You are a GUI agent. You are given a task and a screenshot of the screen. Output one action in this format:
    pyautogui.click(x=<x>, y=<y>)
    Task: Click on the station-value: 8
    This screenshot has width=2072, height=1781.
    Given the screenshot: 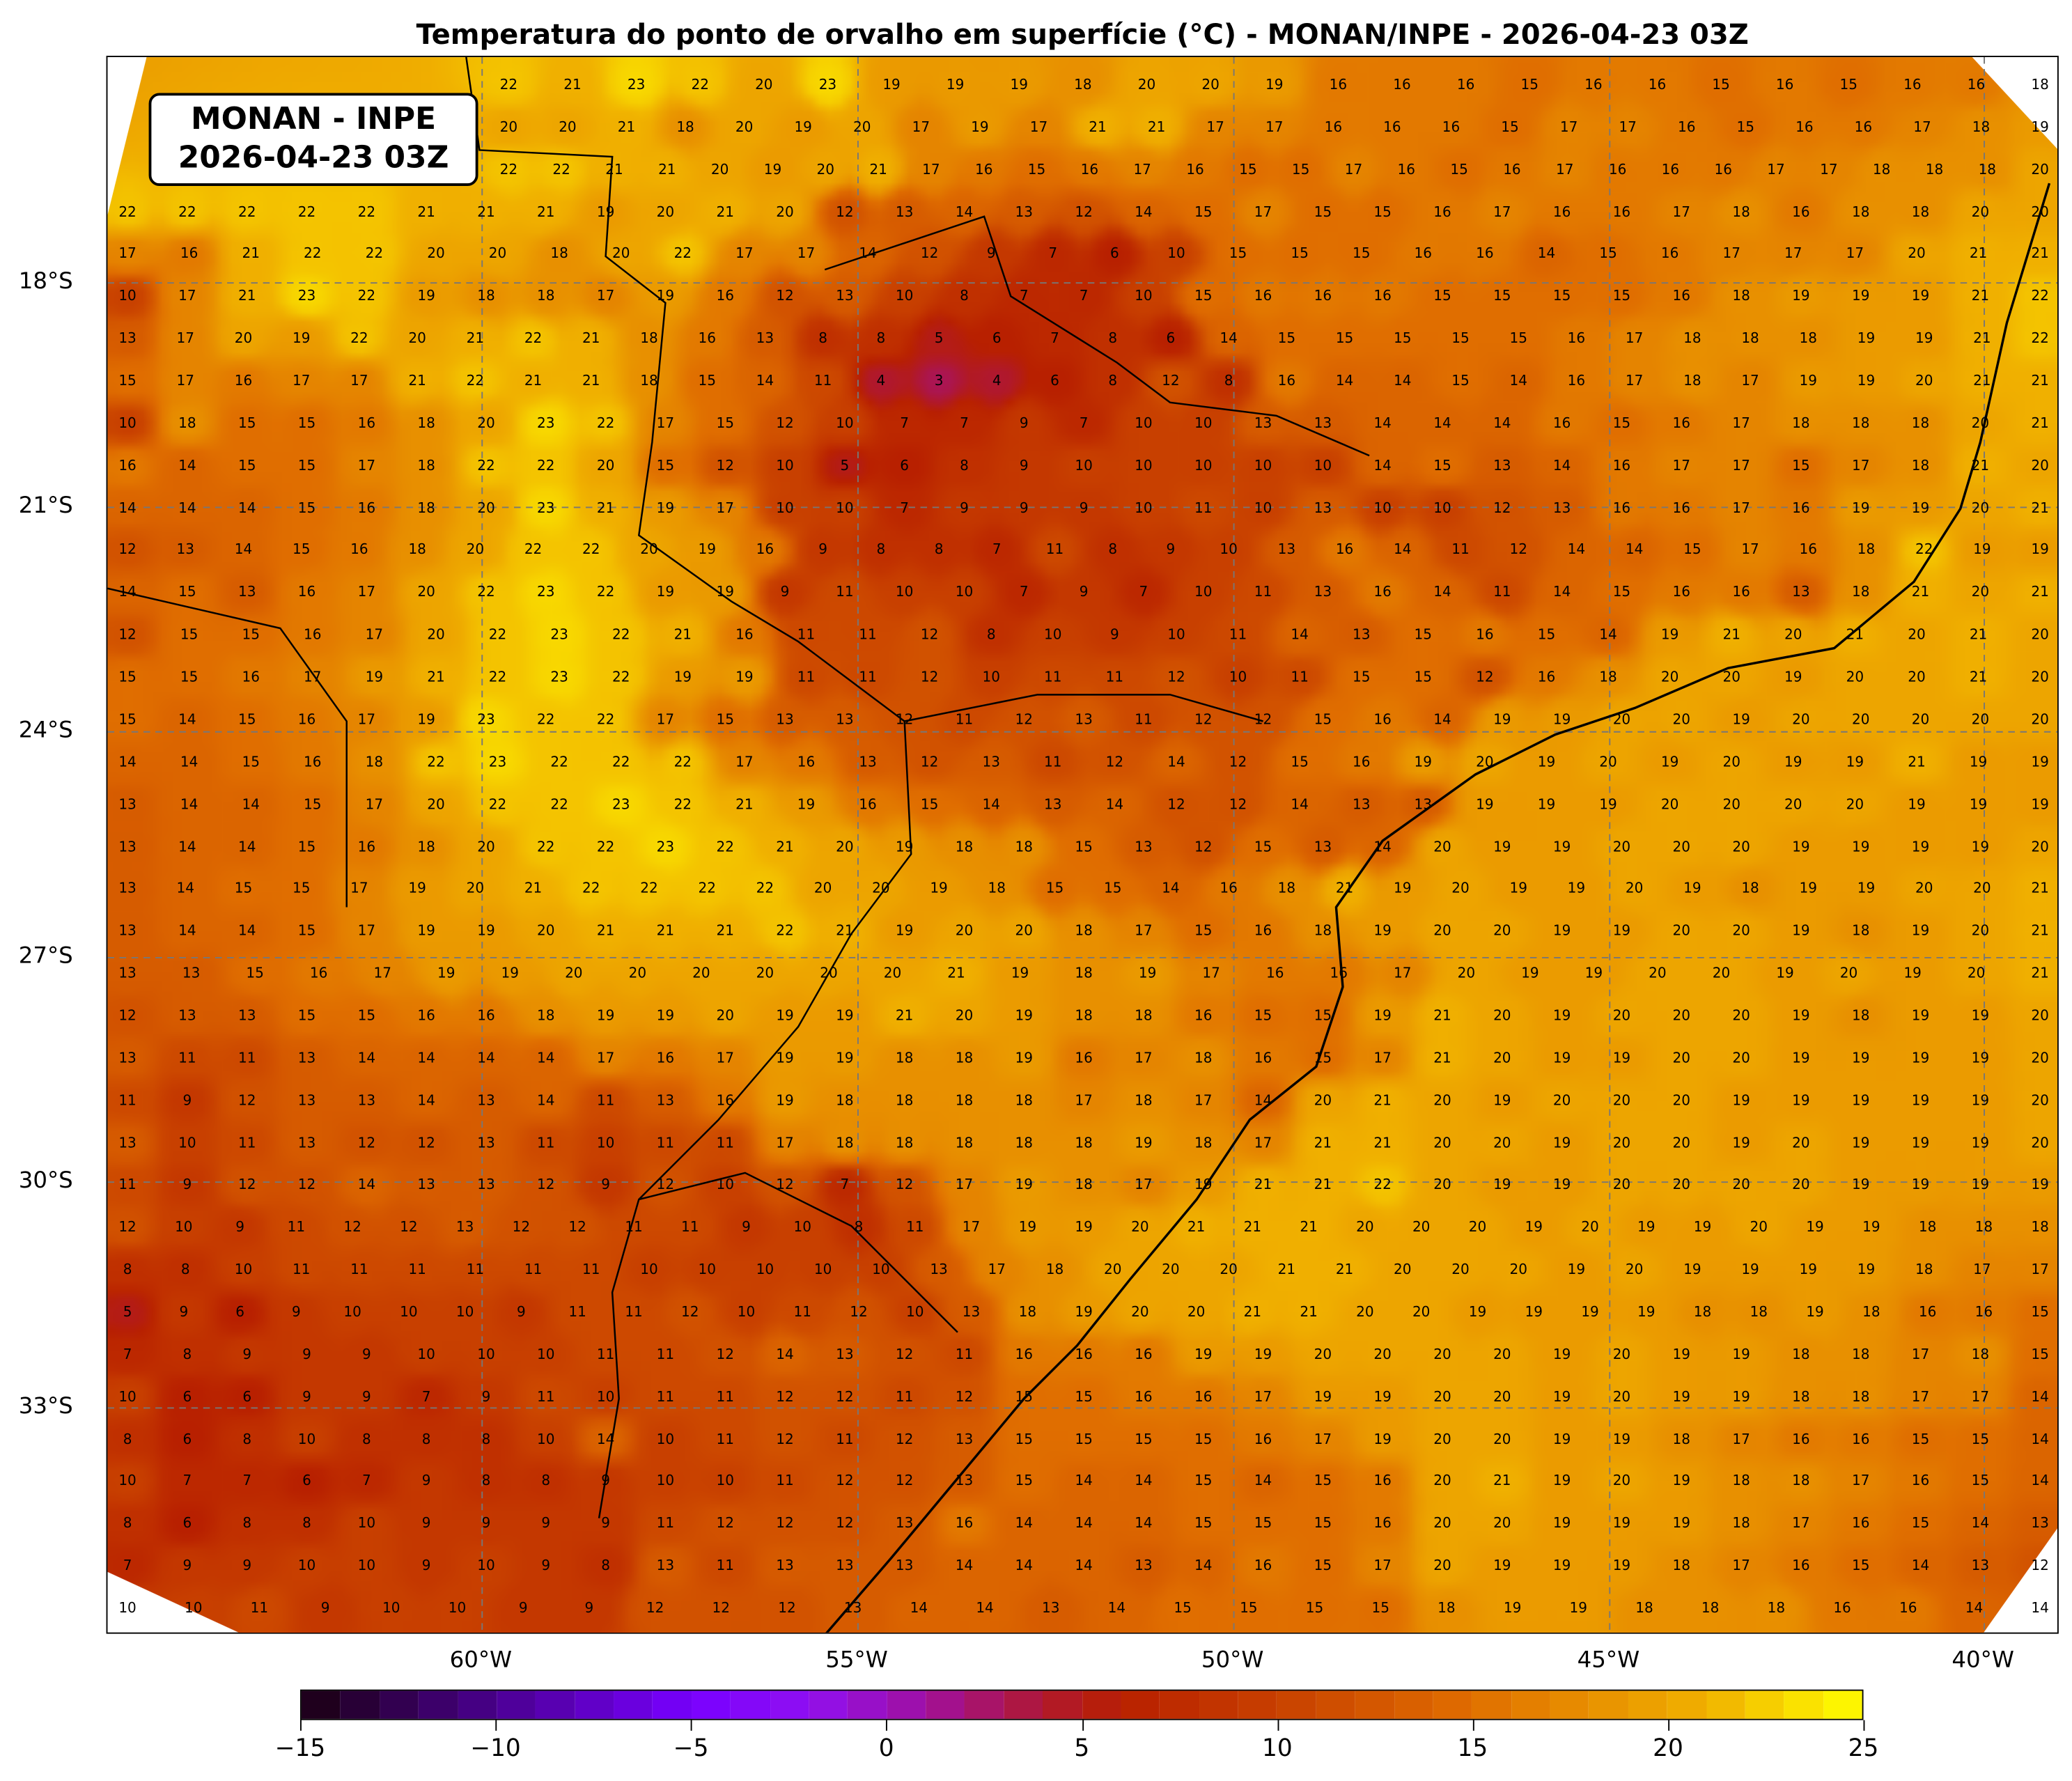 What is the action you would take?
    pyautogui.click(x=823, y=339)
    